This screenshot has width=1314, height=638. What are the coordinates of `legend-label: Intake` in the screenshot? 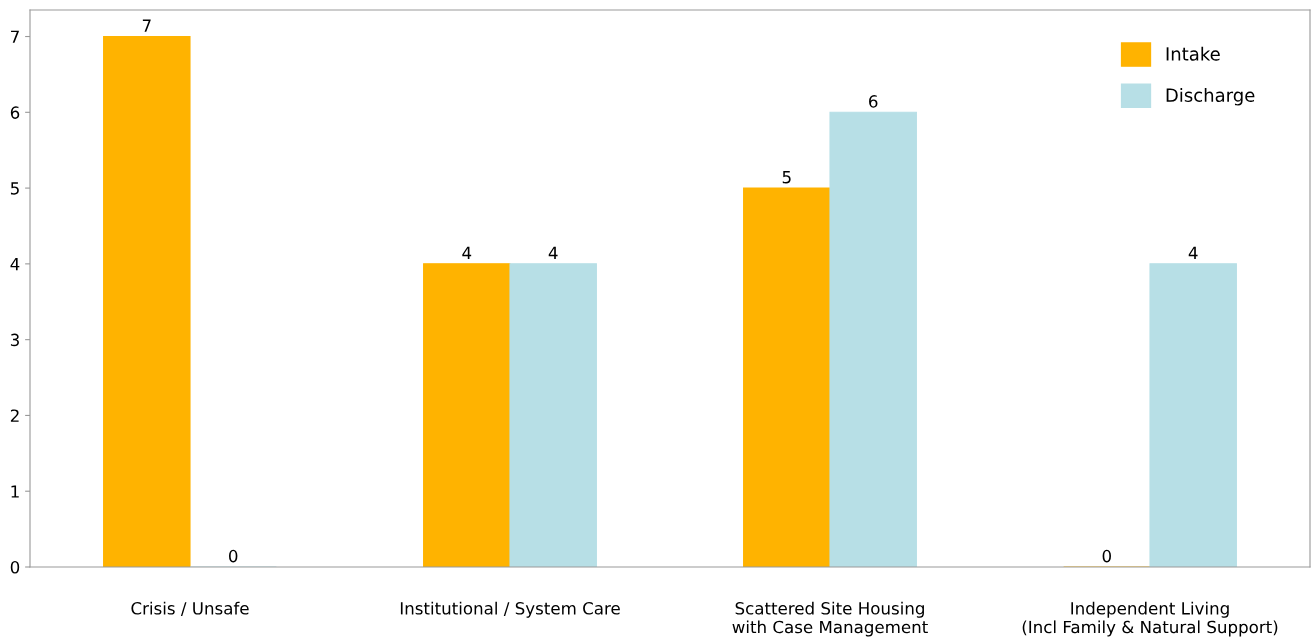 It's located at (1193, 53).